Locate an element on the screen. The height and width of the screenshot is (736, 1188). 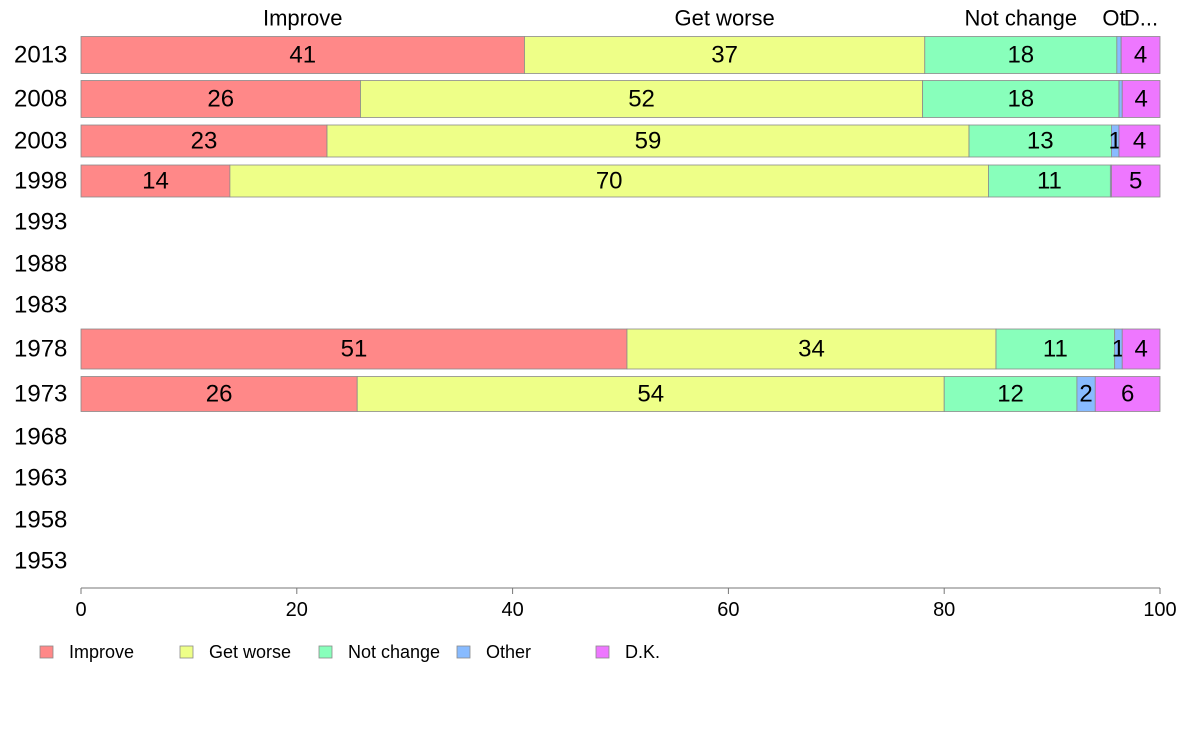
bar-2008-improve is located at coordinates (220, 99).